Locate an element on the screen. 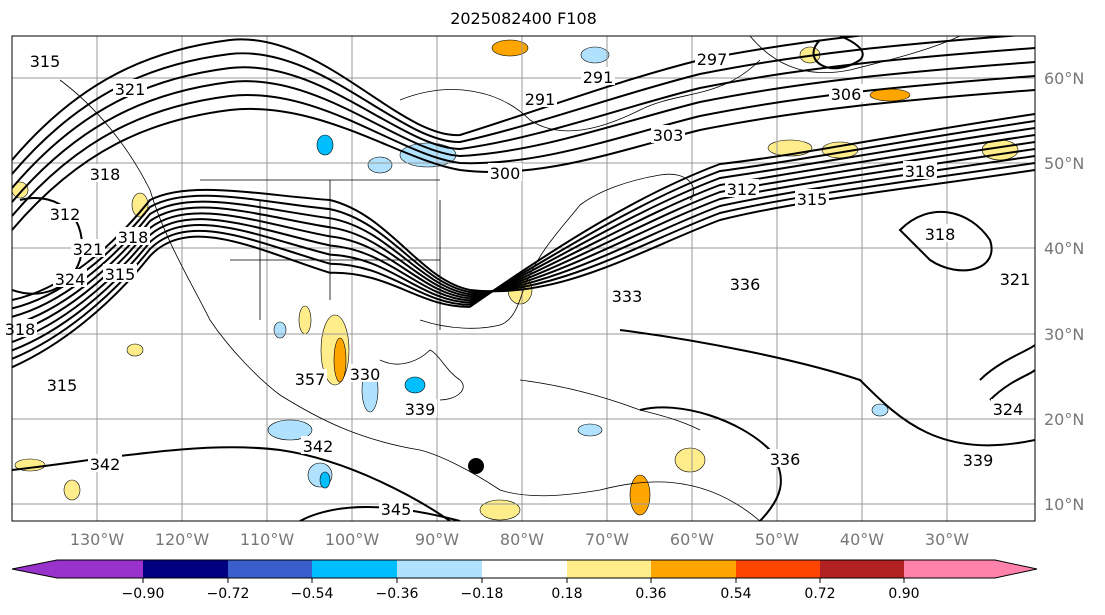  contour-label: 357 is located at coordinates (310, 379).